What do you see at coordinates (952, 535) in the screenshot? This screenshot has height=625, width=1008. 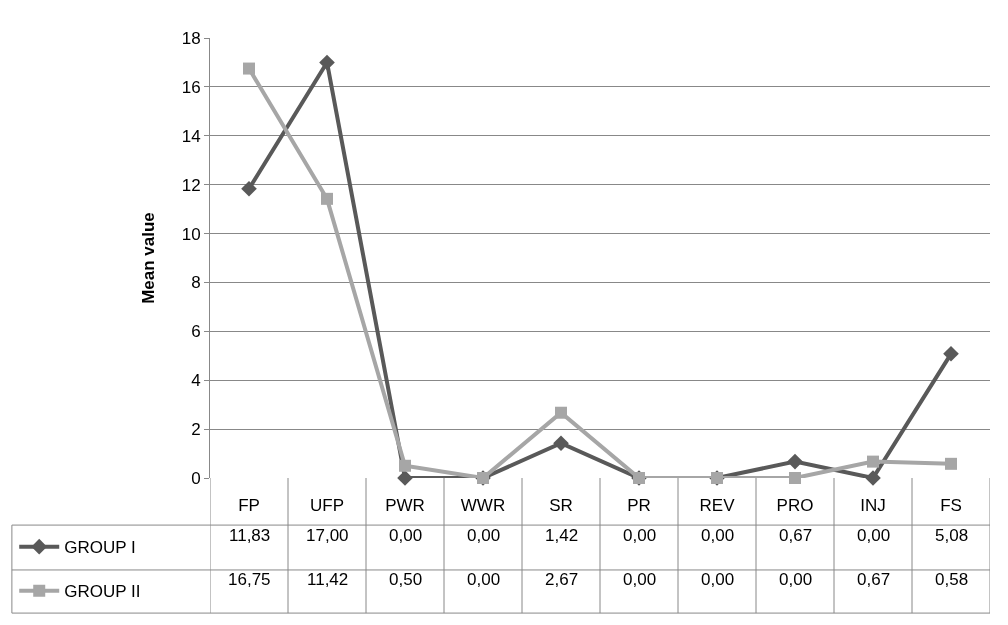 I see `data-label: 5,08` at bounding box center [952, 535].